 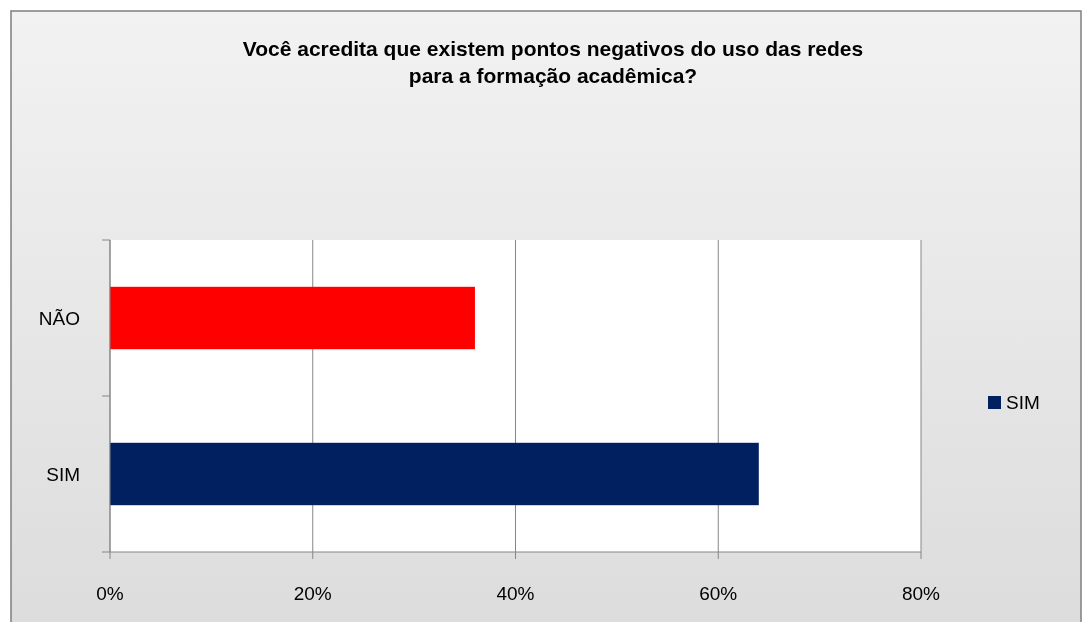 What do you see at coordinates (921, 593) in the screenshot?
I see `x-tick-label: 80%` at bounding box center [921, 593].